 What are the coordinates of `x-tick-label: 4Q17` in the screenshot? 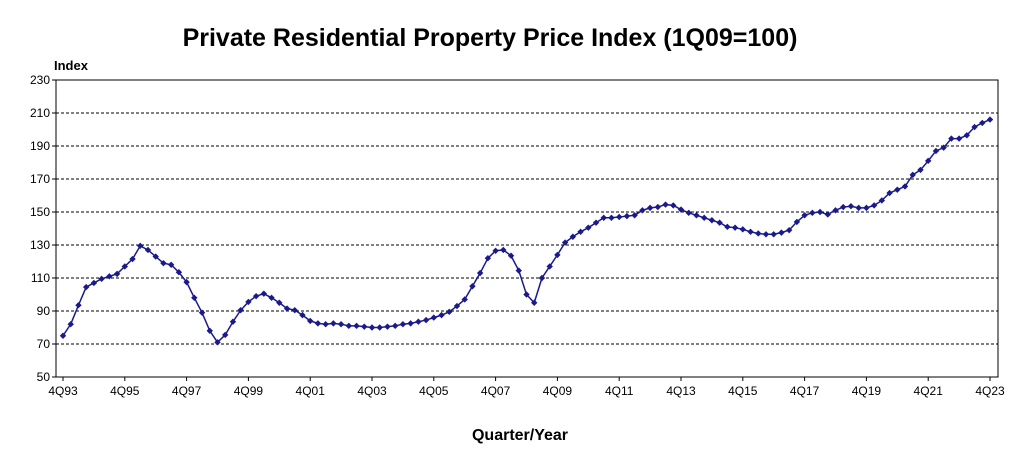 It's located at (805, 391).